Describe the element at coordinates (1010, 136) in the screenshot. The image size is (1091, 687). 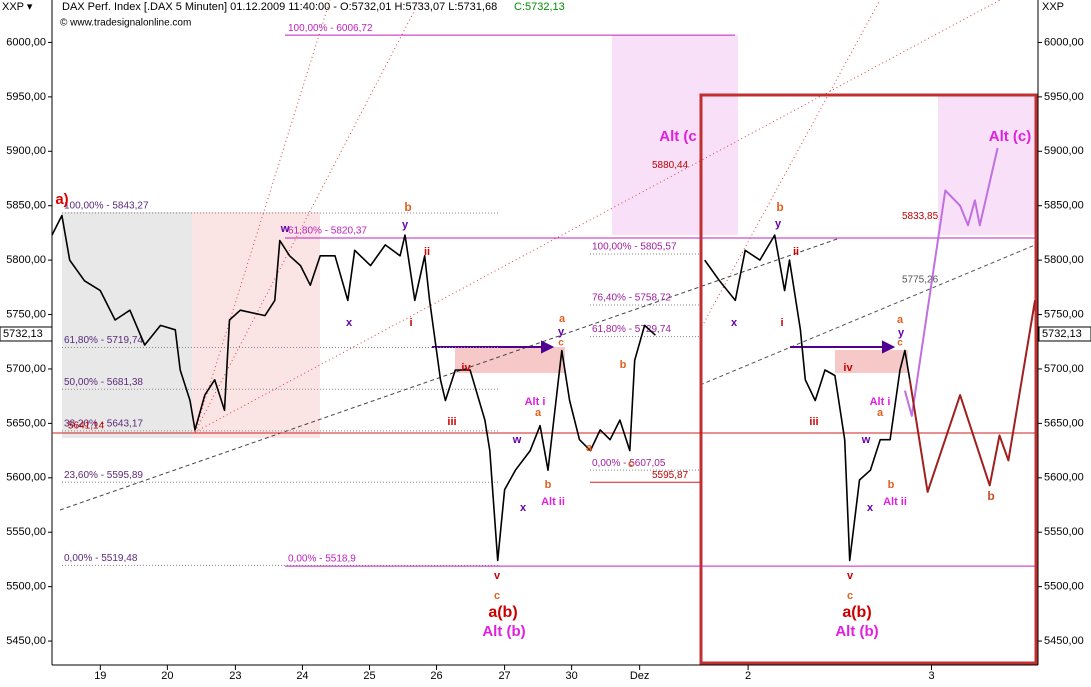
I see `wave-label: Alt (c)` at that location.